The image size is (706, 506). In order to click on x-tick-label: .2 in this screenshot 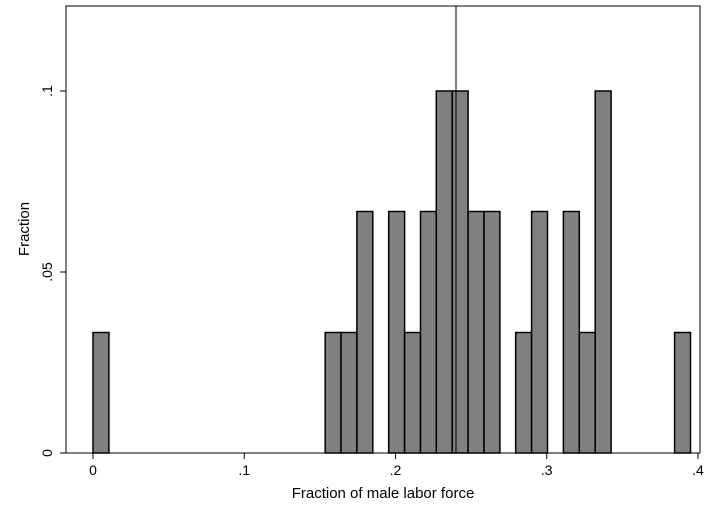, I will do `click(396, 470)`.